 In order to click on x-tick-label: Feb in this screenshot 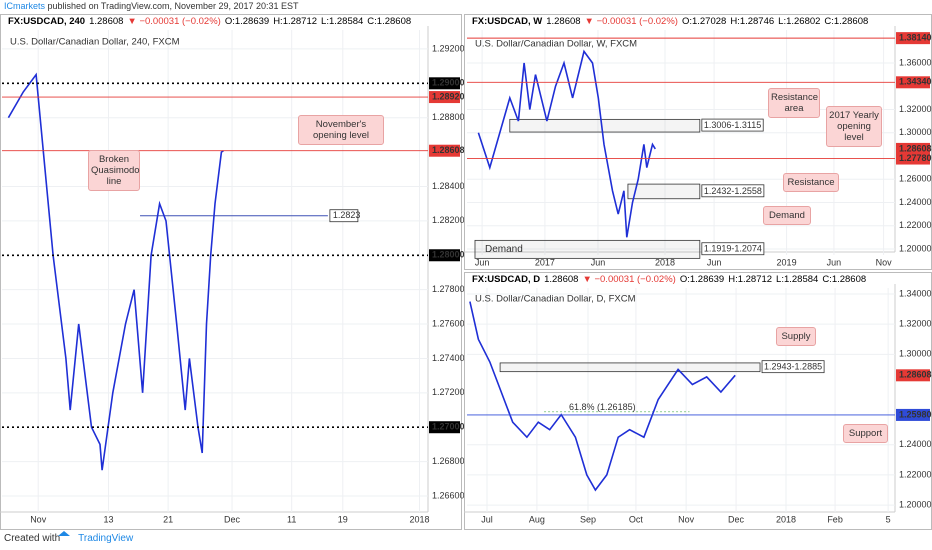, I will do `click(835, 519)`.